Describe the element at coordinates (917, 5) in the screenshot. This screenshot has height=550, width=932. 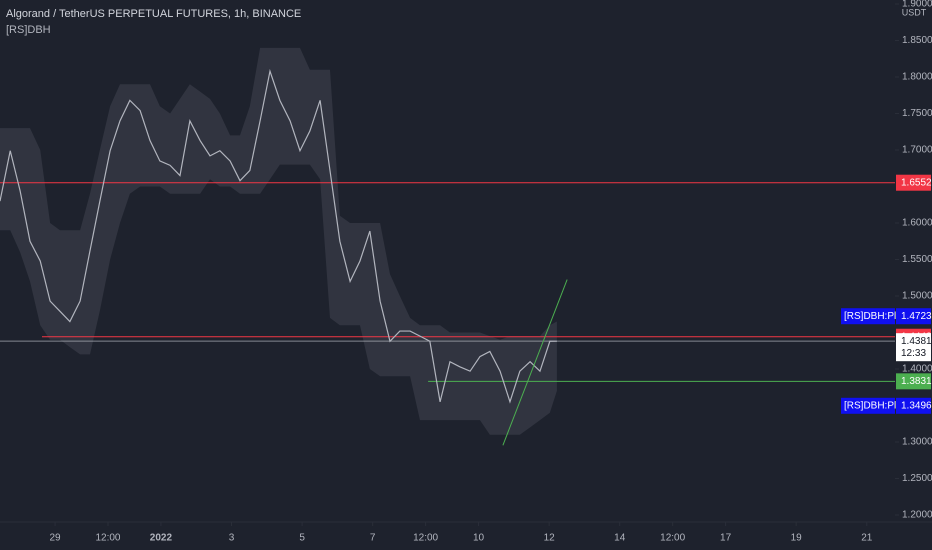
I see `y-tick-label: 1.9000` at that location.